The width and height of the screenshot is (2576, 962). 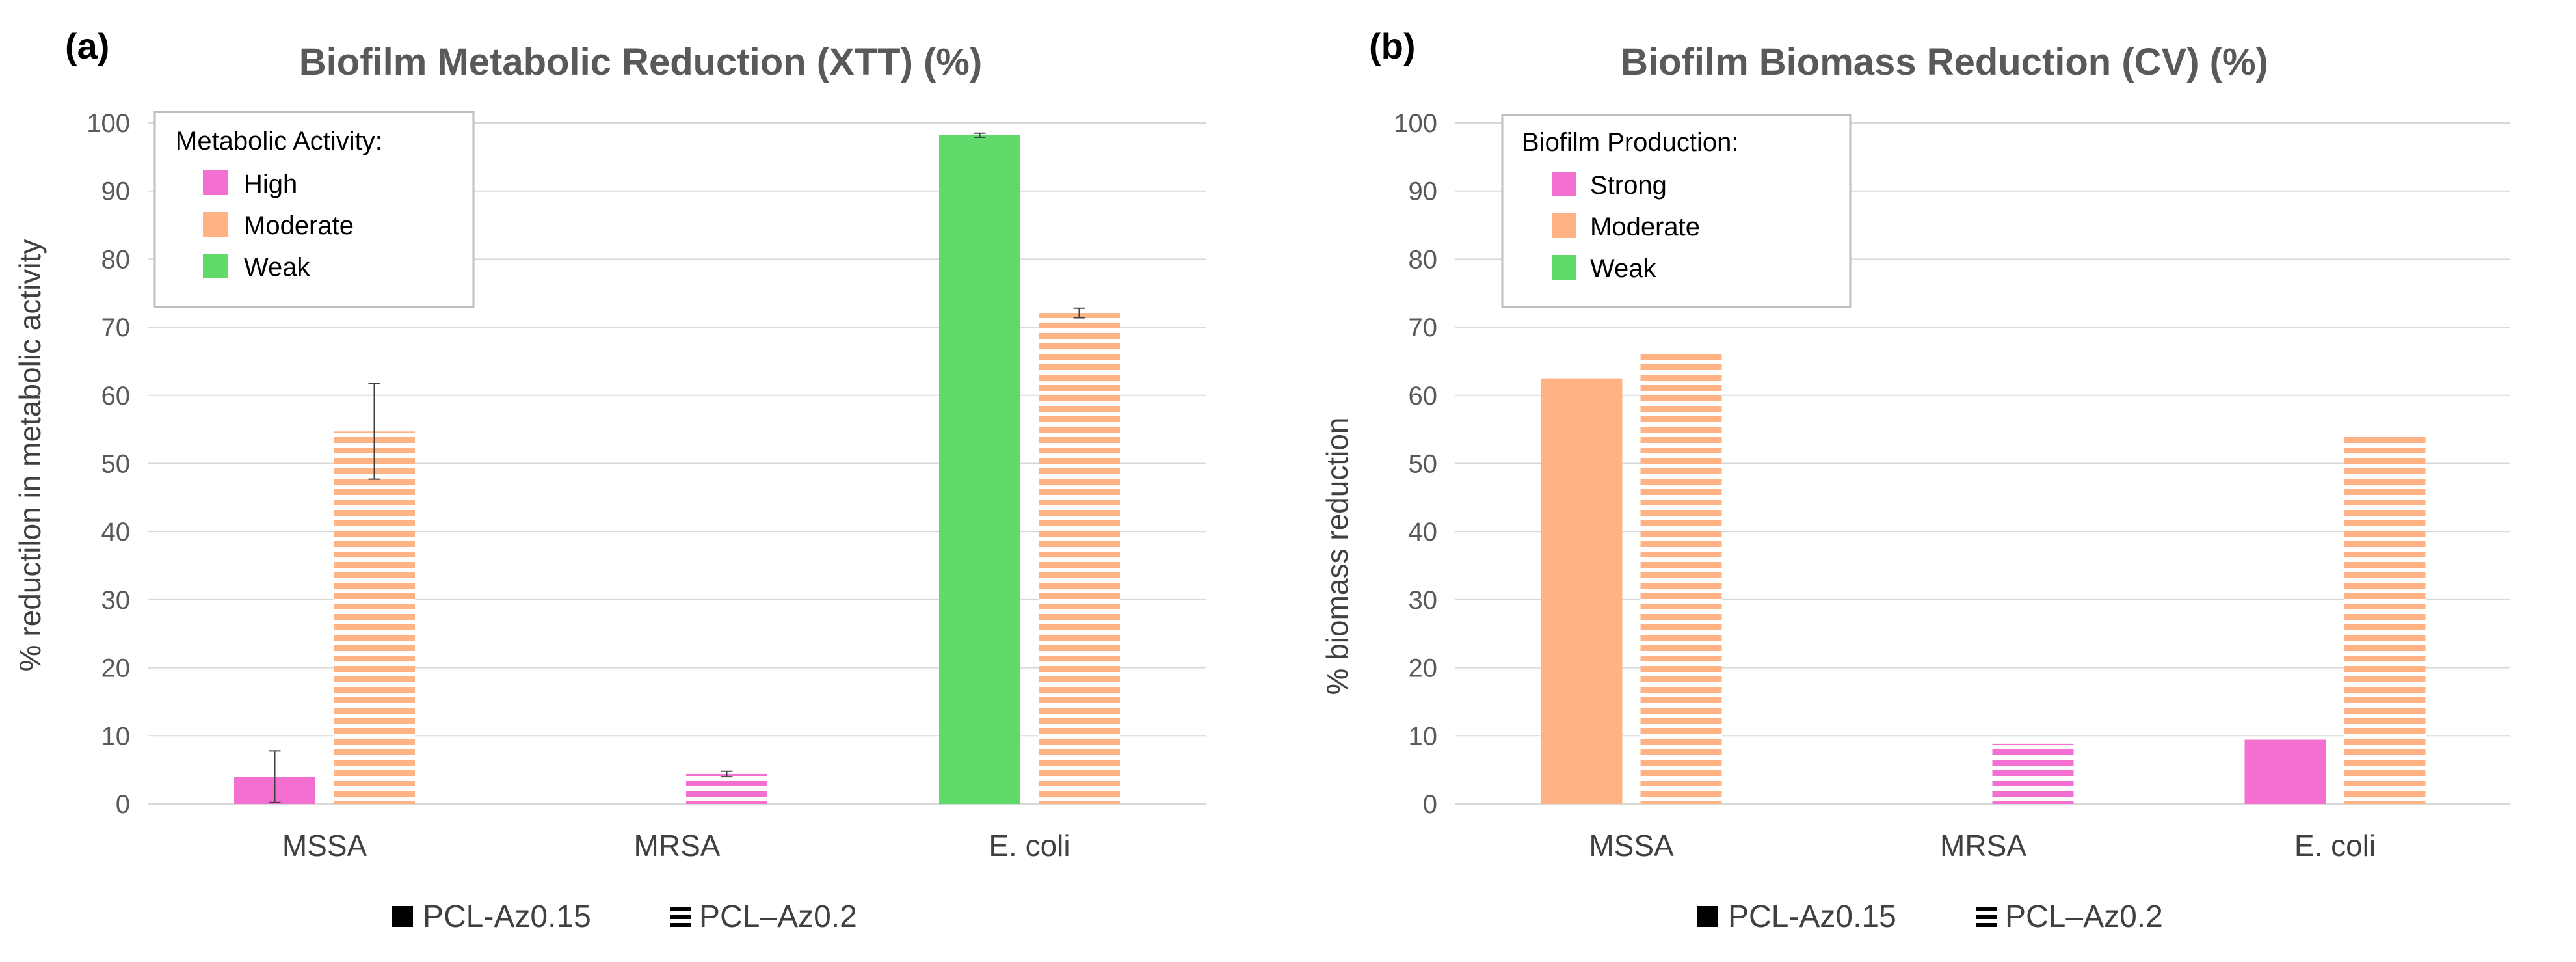 What do you see at coordinates (1564, 225) in the screenshot?
I see `panel-b-legend-swatch-moderate` at bounding box center [1564, 225].